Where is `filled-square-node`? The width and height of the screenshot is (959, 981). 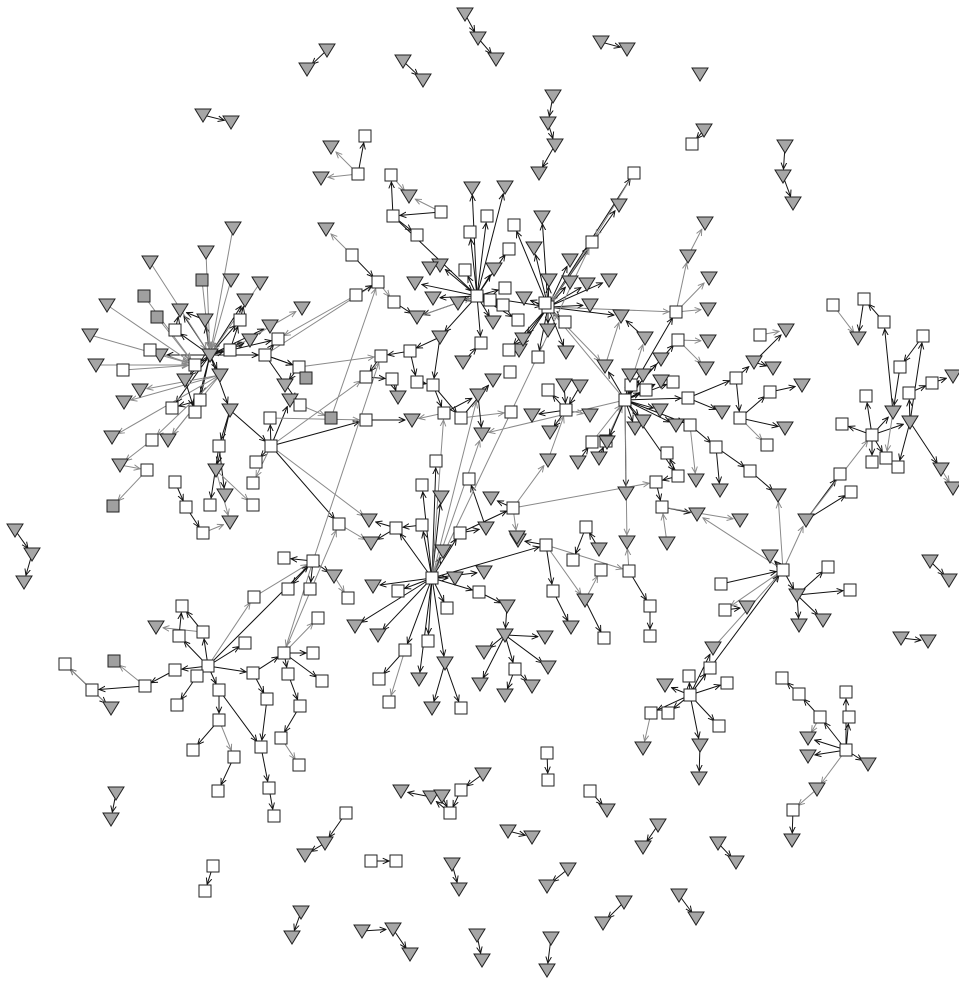 filled-square-node is located at coordinates (331, 418).